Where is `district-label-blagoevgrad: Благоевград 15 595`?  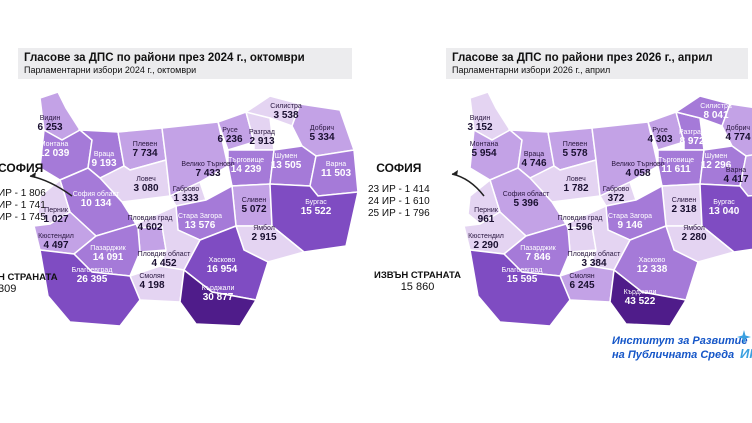 district-label-blagoevgrad: Благоевград 15 595 is located at coordinates (522, 276).